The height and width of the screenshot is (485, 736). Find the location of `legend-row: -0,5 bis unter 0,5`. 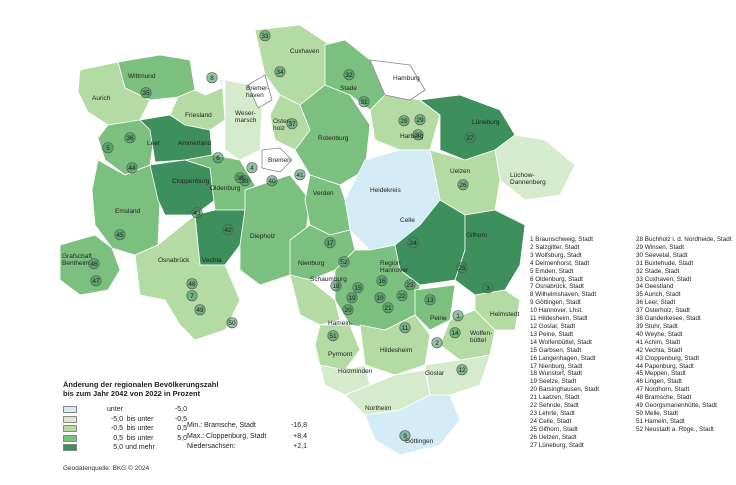

legend-row: -0,5 bis unter 0,5 is located at coordinates (125, 429).